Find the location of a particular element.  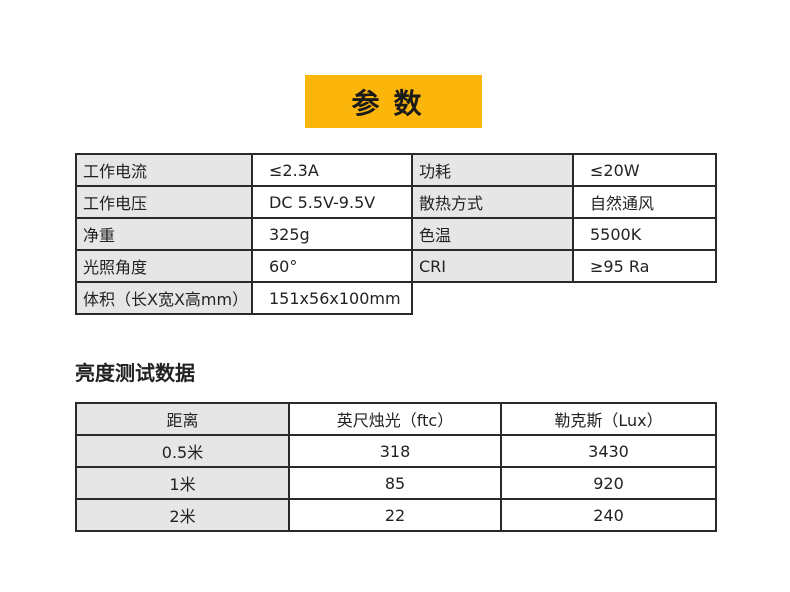

spec-label: 功耗 is located at coordinates (492, 170).